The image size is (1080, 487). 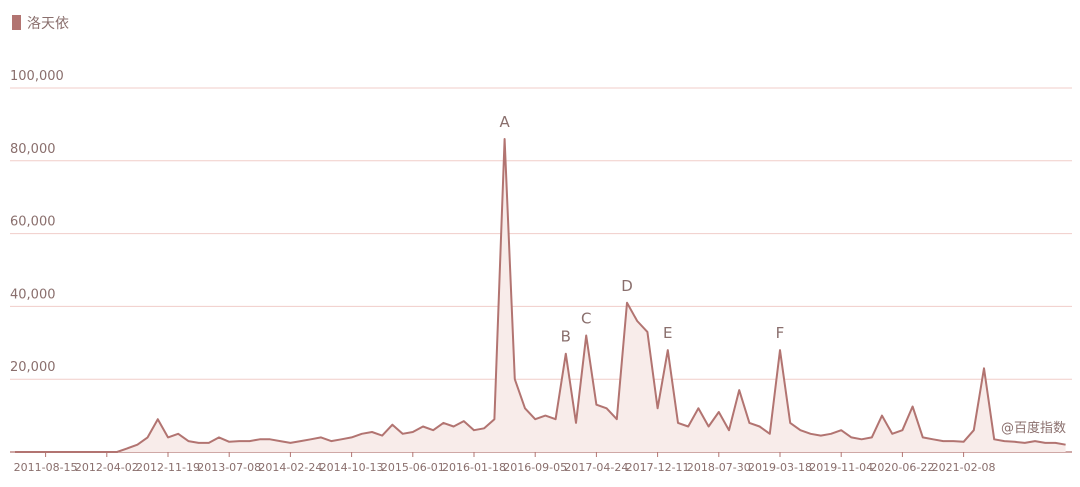 I want to click on x-tick-label: 2019-11-04, so click(x=841, y=467).